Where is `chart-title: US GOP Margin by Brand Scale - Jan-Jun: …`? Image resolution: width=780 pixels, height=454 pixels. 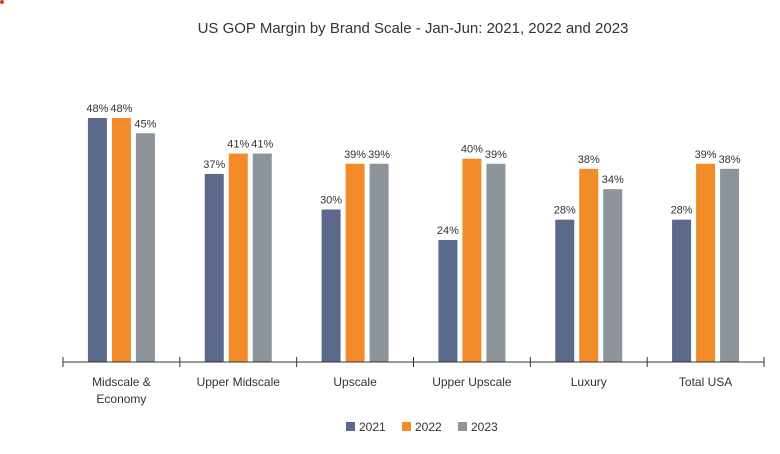
chart-title: US GOP Margin by Brand Scale - Jan-Jun: … is located at coordinates (413, 28).